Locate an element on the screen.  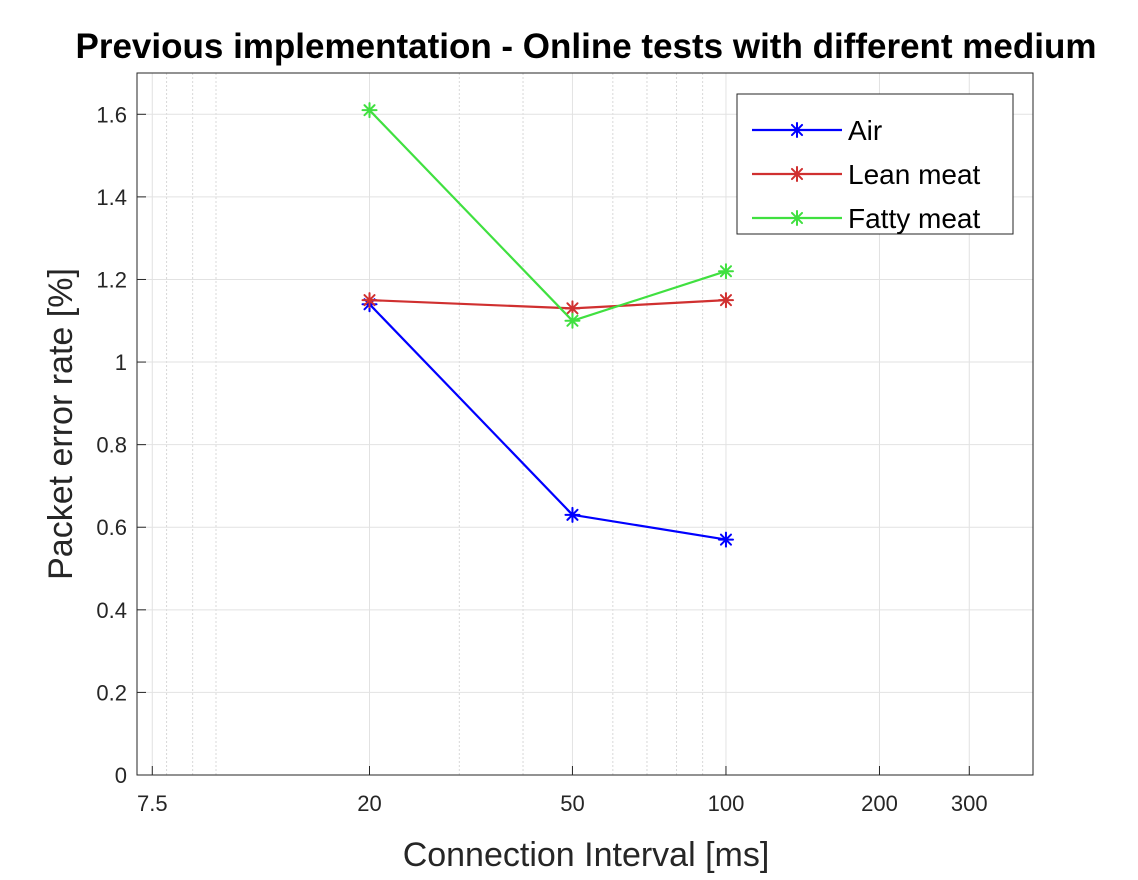
x-tick-label: 7.5 is located at coordinates (152, 803).